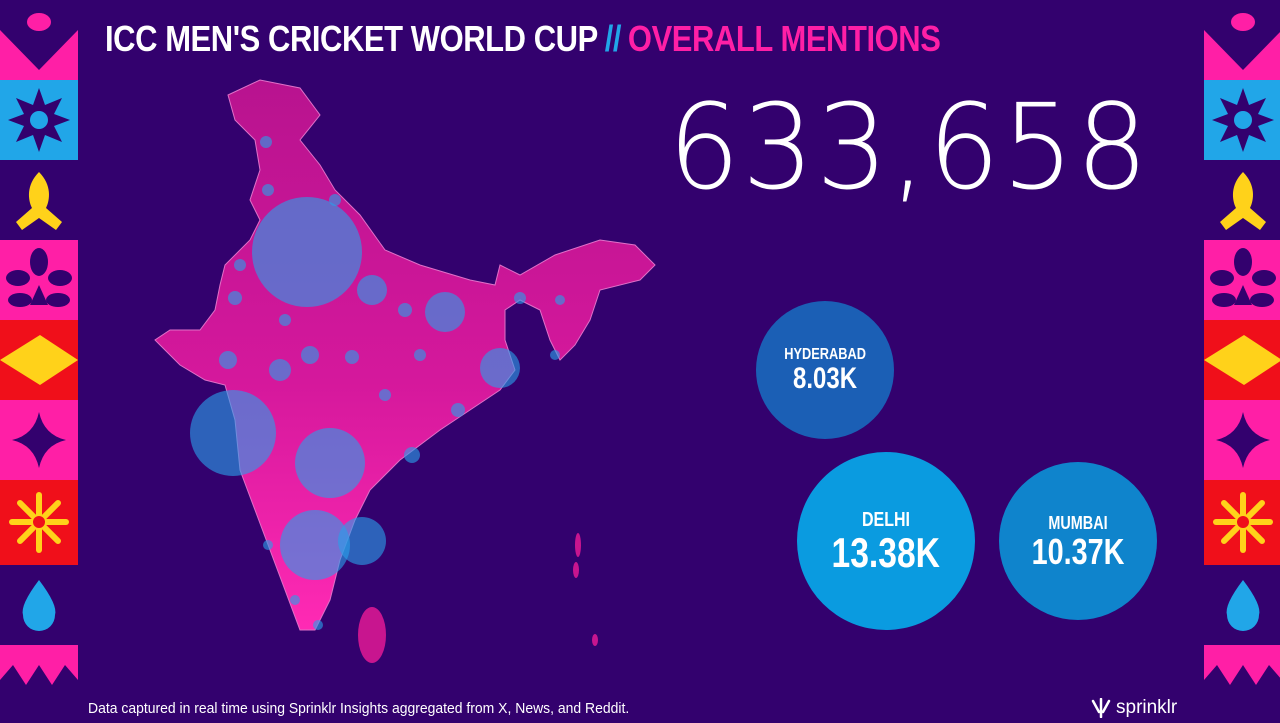 The image size is (1280, 723). Describe the element at coordinates (1078, 522) in the screenshot. I see `city-name: MUMBAI` at that location.